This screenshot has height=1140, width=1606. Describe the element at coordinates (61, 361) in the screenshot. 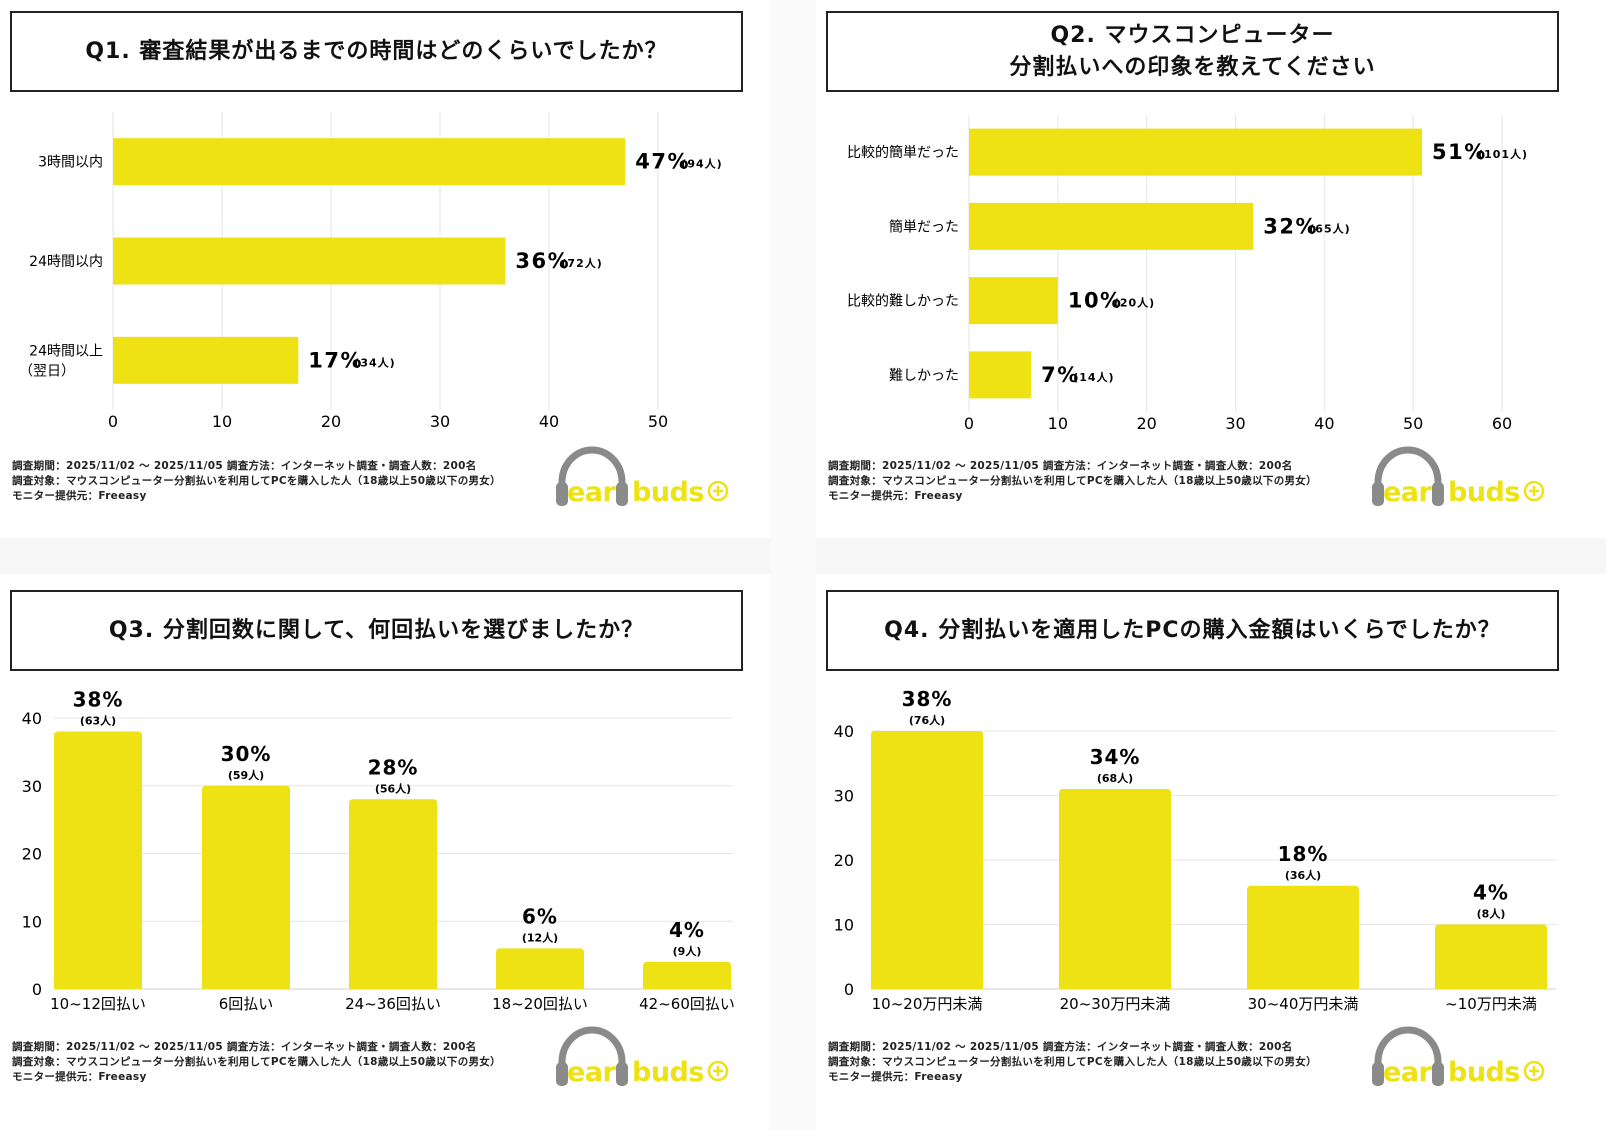

I see `category-label: 24時間以上 （翌日）` at that location.